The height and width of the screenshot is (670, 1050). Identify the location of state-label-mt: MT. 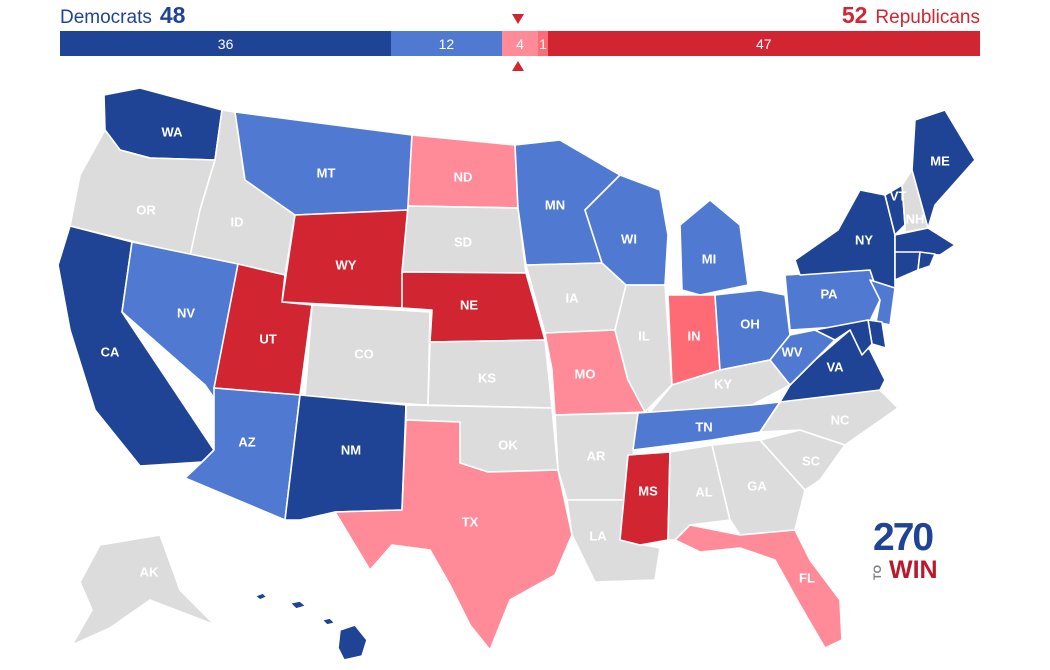
(326, 172).